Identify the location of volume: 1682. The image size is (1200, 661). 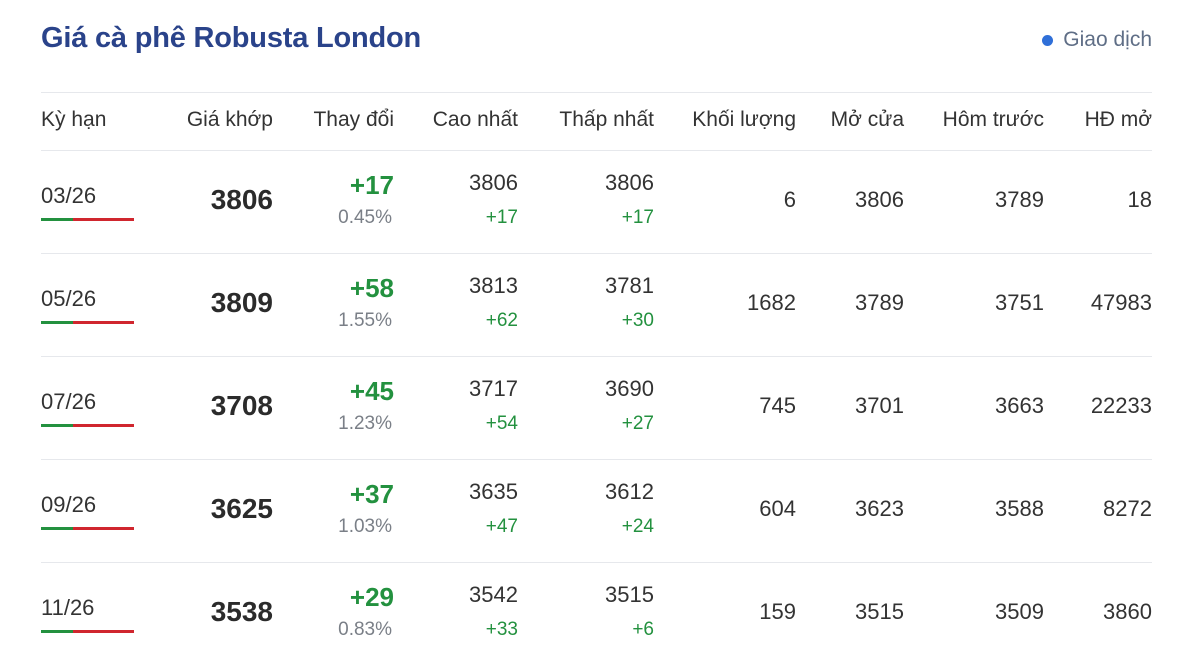
(771, 302).